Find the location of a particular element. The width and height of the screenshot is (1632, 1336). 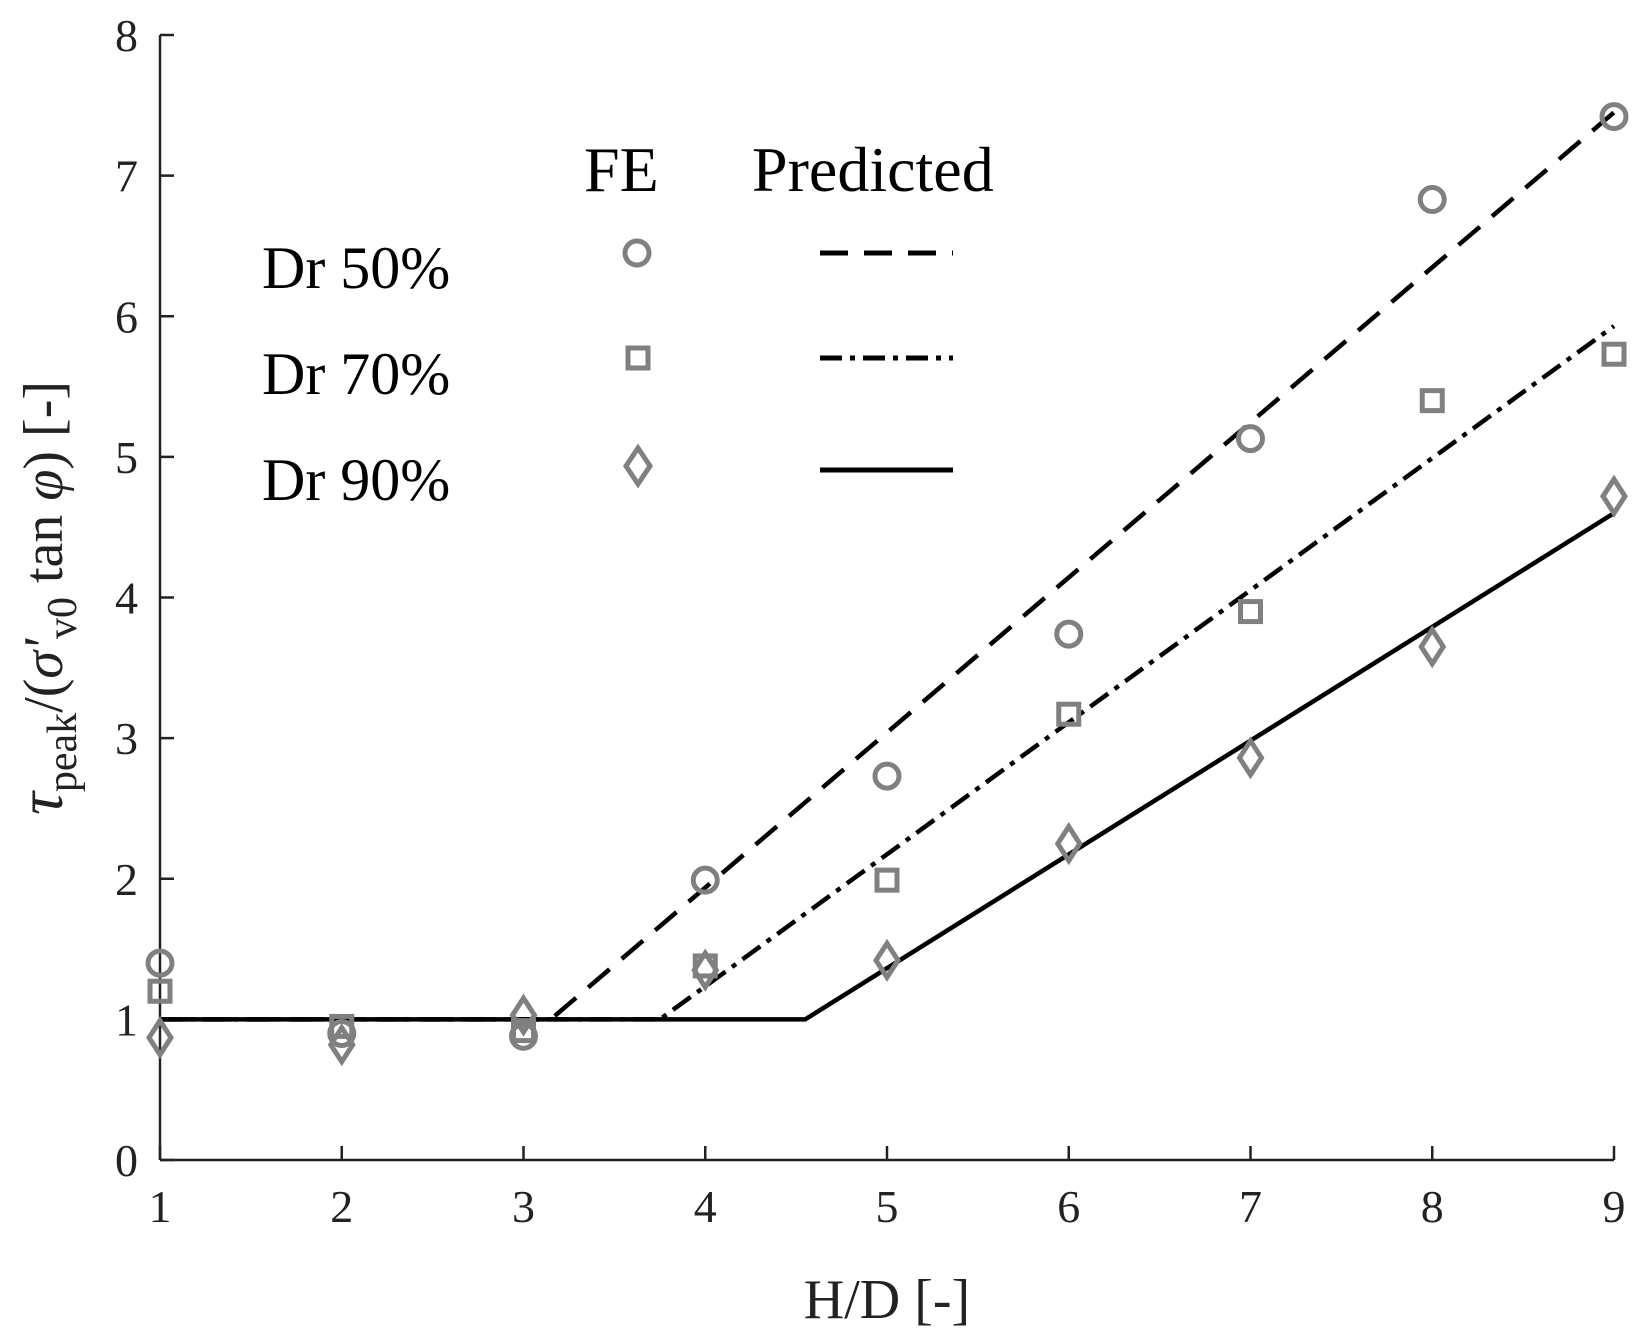

y-tick-label: 0 is located at coordinates (126, 1160).